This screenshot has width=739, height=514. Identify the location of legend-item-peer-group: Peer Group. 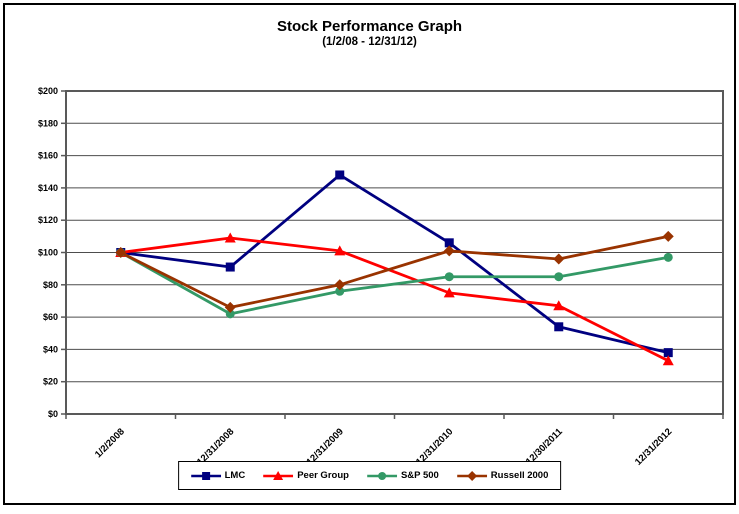
(306, 476).